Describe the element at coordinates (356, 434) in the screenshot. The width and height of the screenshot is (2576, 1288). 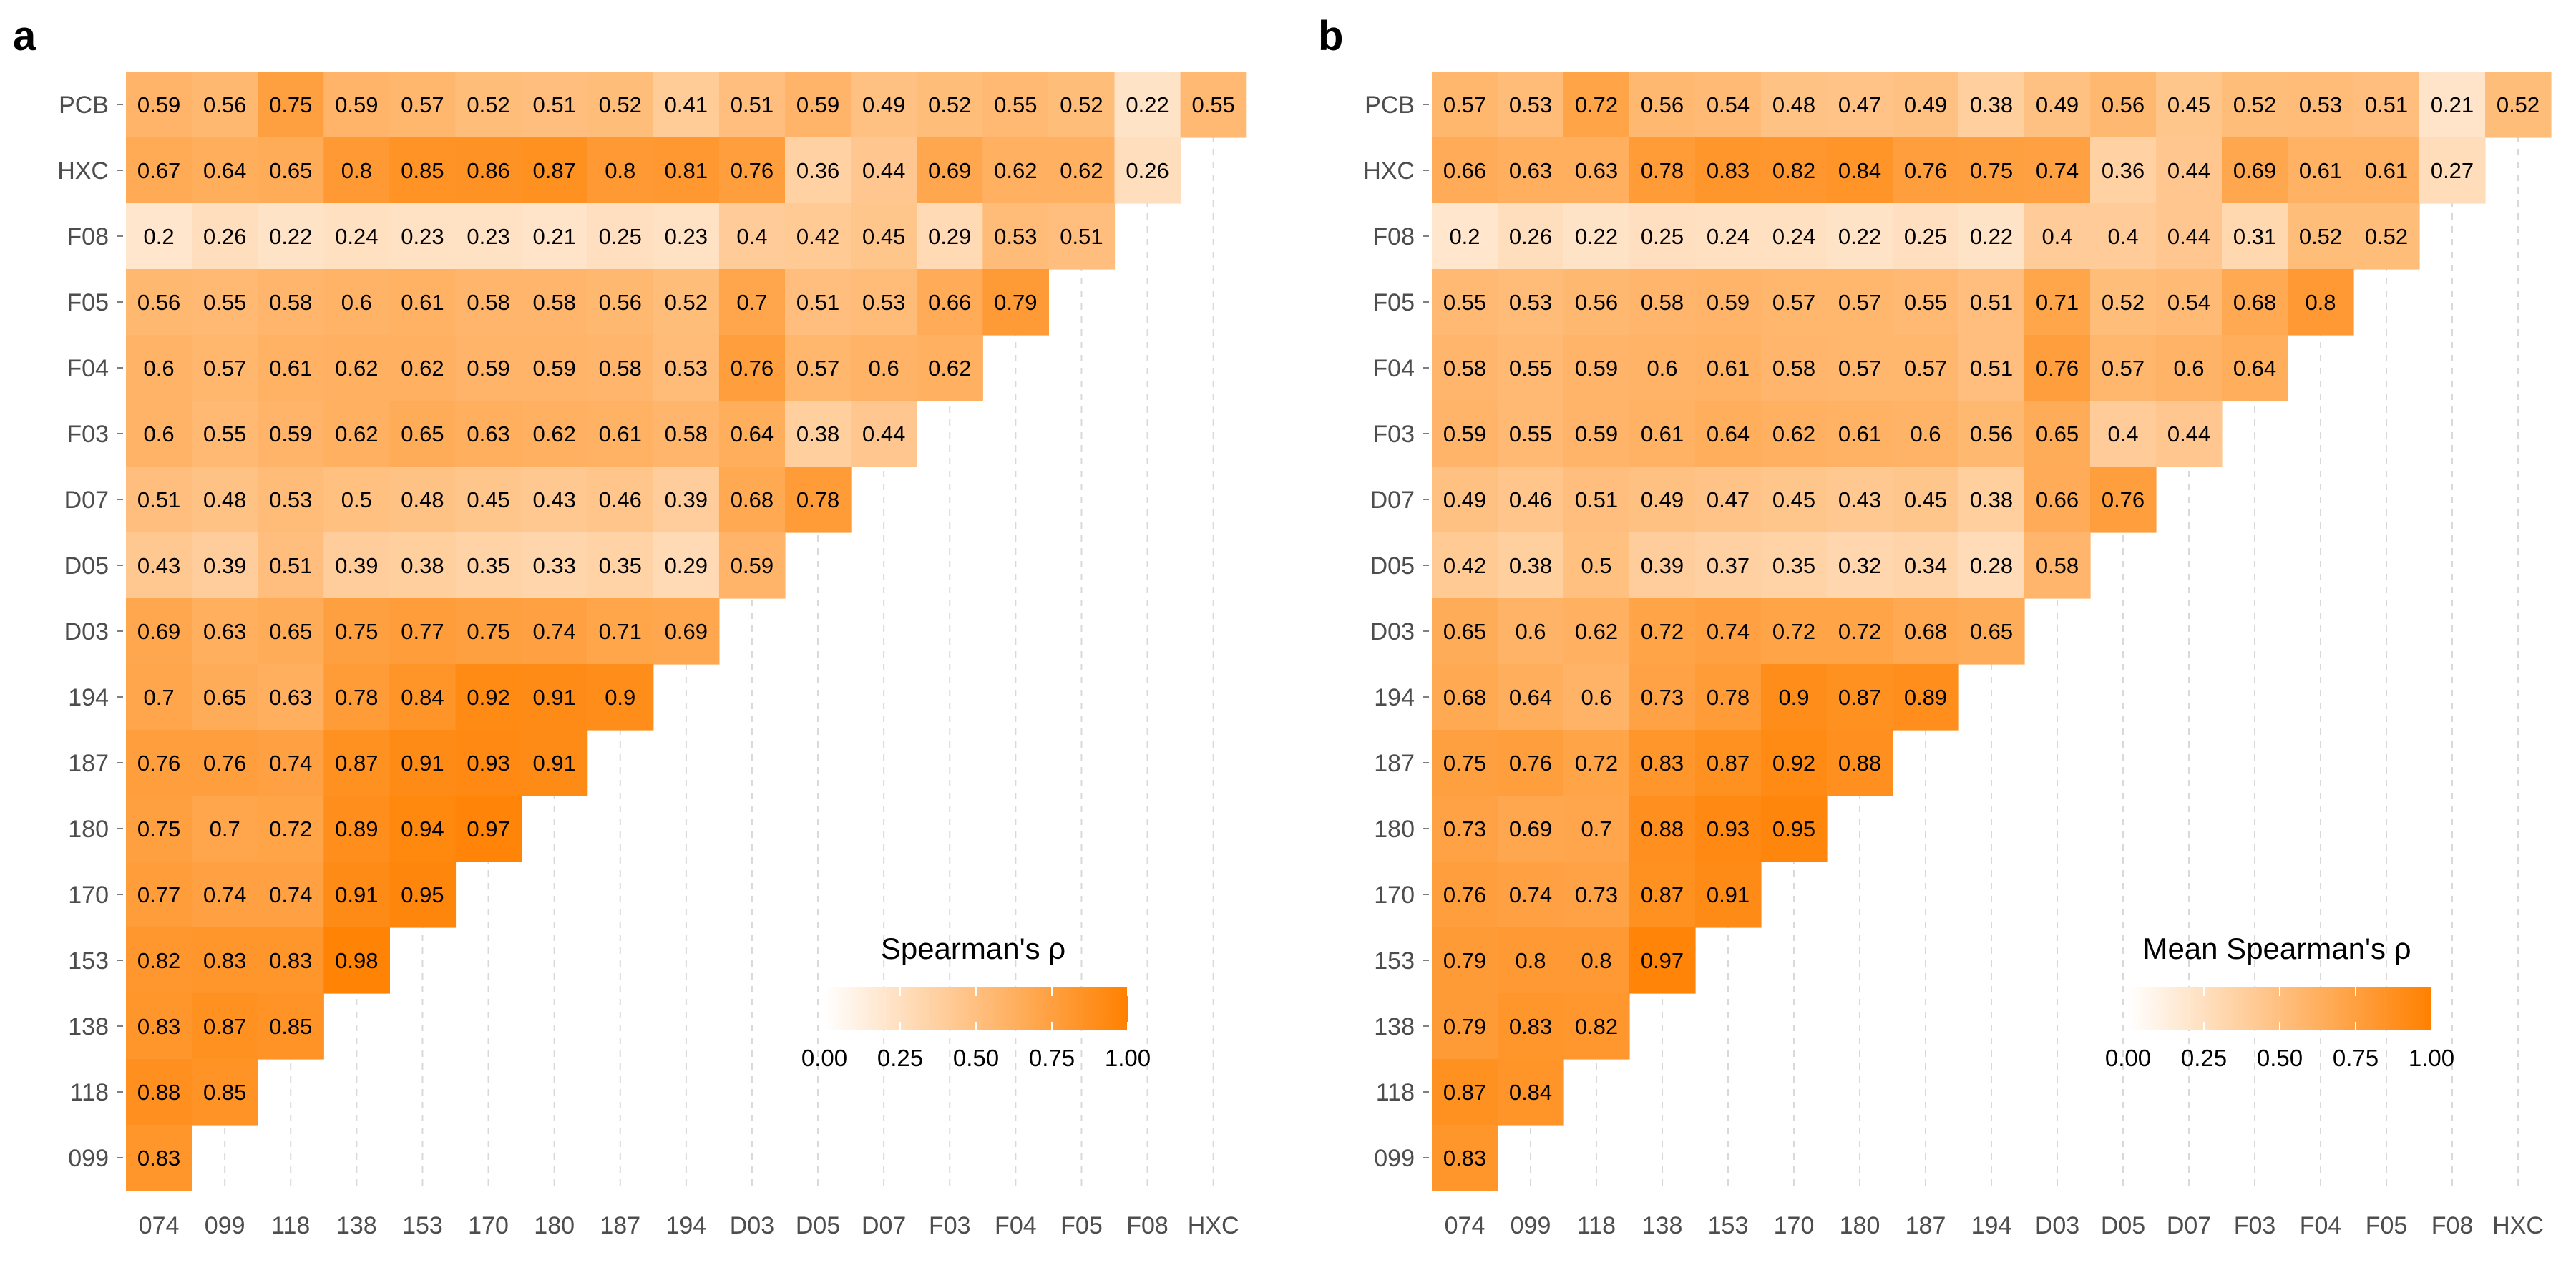
I see `cell-value-label: 0.62` at that location.